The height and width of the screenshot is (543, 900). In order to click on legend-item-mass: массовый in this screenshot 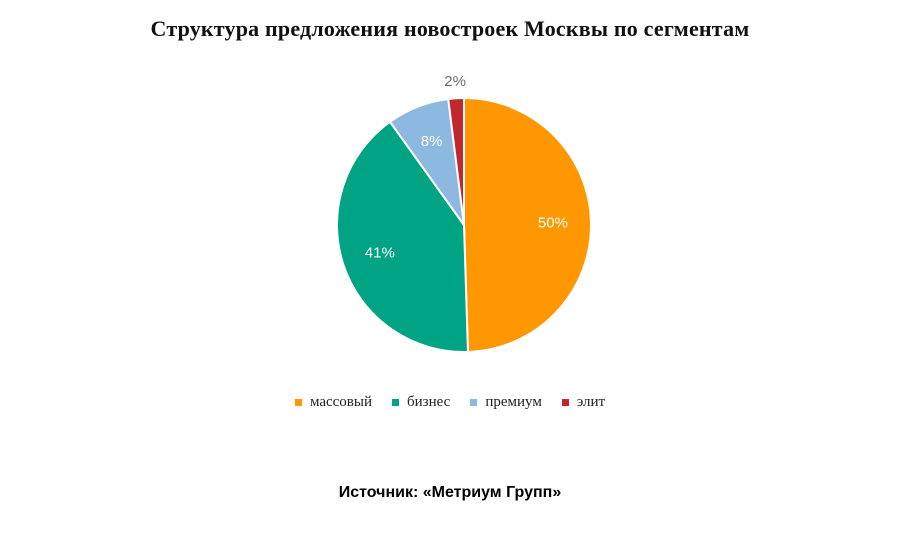, I will do `click(333, 402)`.